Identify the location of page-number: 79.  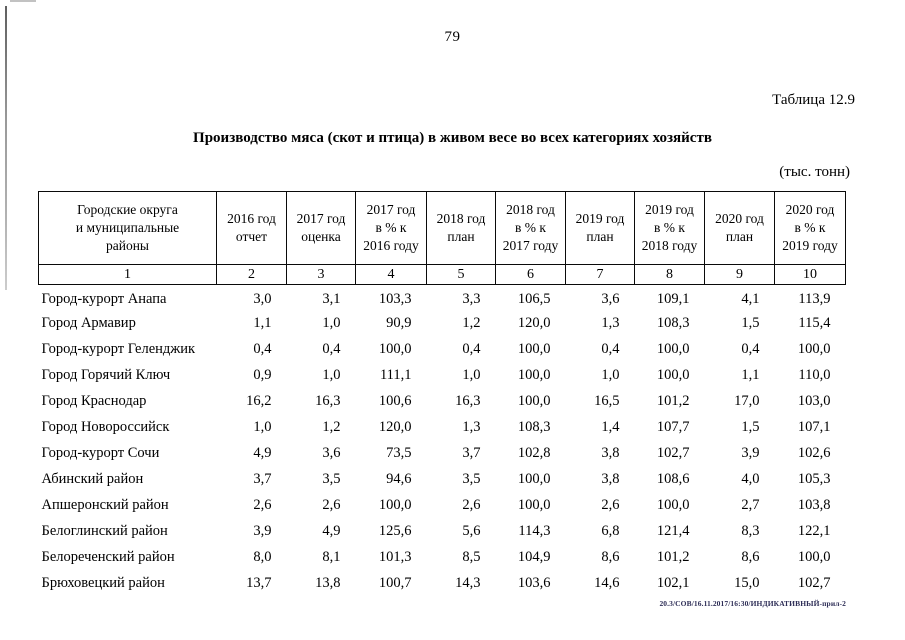
(452, 37).